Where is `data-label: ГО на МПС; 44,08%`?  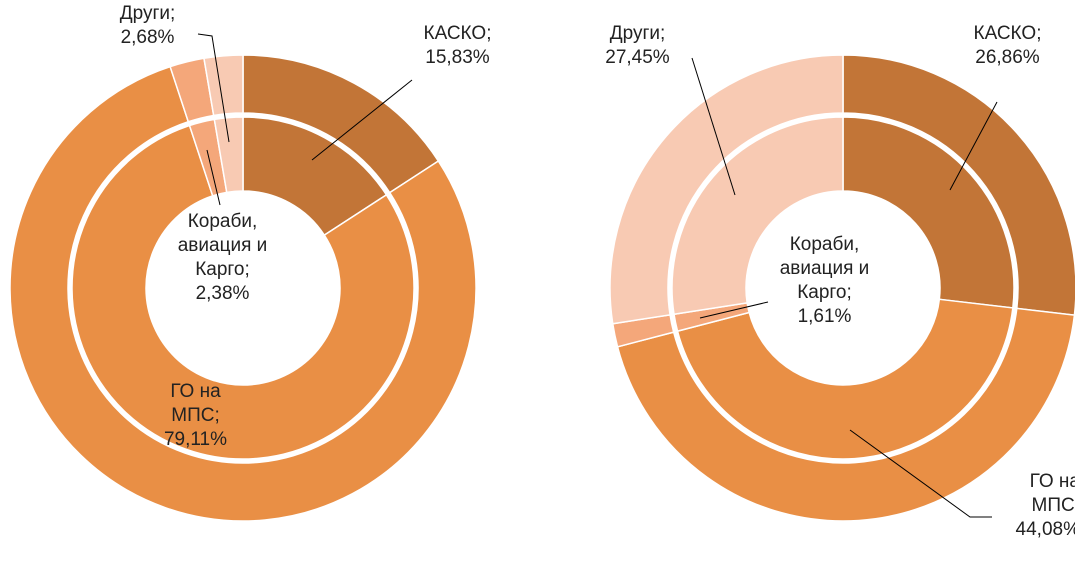
data-label: ГО на МПС; 44,08% is located at coordinates (1032, 506).